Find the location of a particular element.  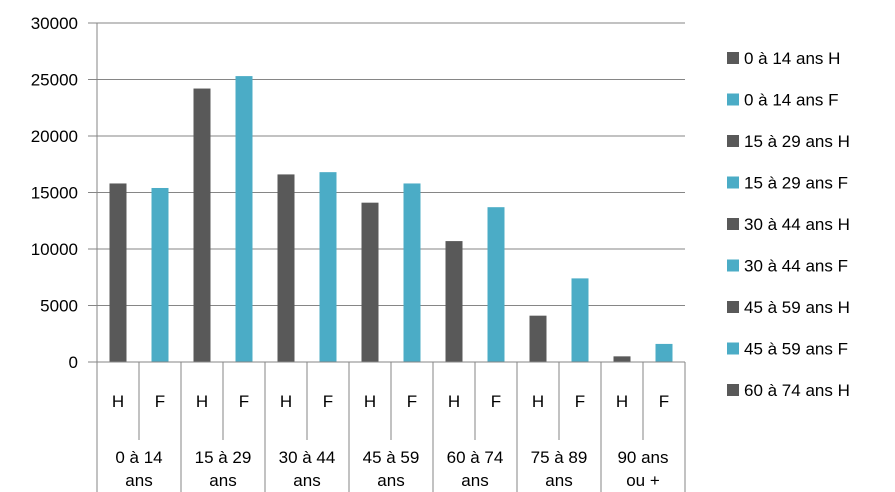

legend-label: 0 à 14 ans F is located at coordinates (791, 100).